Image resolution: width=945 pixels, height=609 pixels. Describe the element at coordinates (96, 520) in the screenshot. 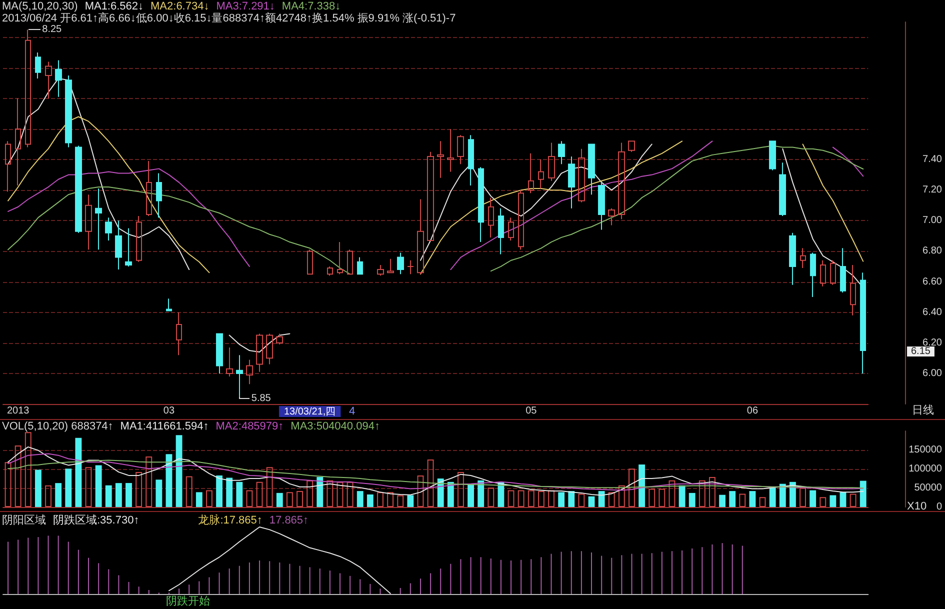

I see `text: 阴跌区域:35.730↑` at that location.